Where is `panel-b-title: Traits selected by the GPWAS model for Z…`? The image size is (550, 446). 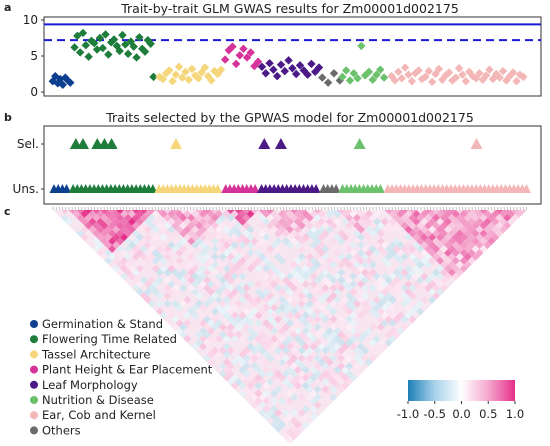 panel-b-title: Traits selected by the GPWAS model for Z… is located at coordinates (289, 117).